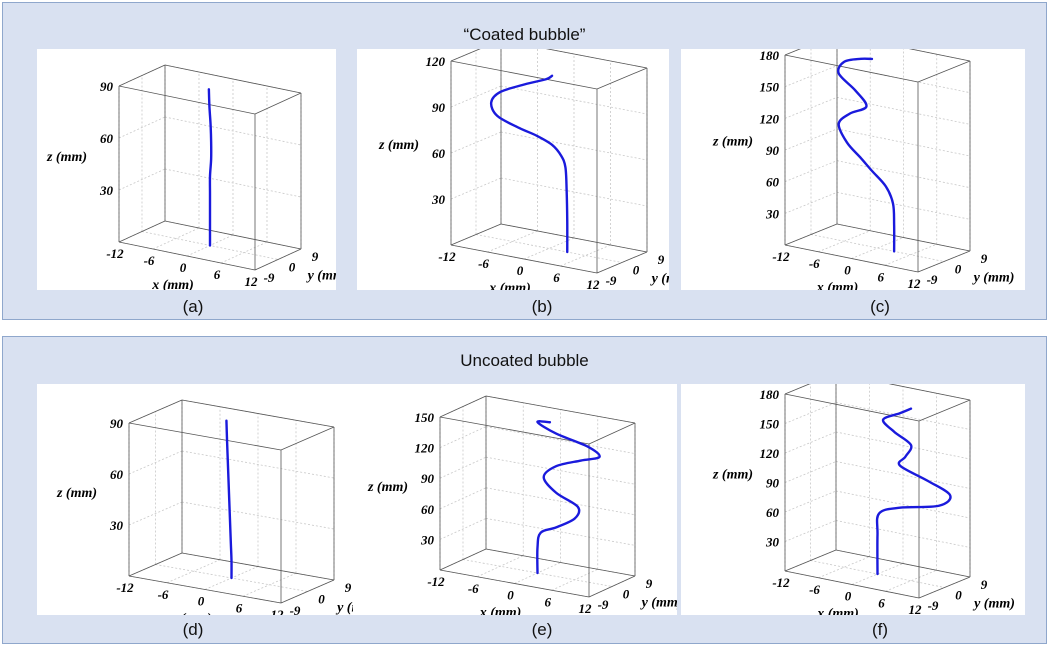 This screenshot has height=646, width=1051. Describe the element at coordinates (191, 177) in the screenshot. I see `plot-svg: -12 -6 0 6 12 -9 0 9 30 60 90 x (mm) y (mm) z (mm)` at that location.